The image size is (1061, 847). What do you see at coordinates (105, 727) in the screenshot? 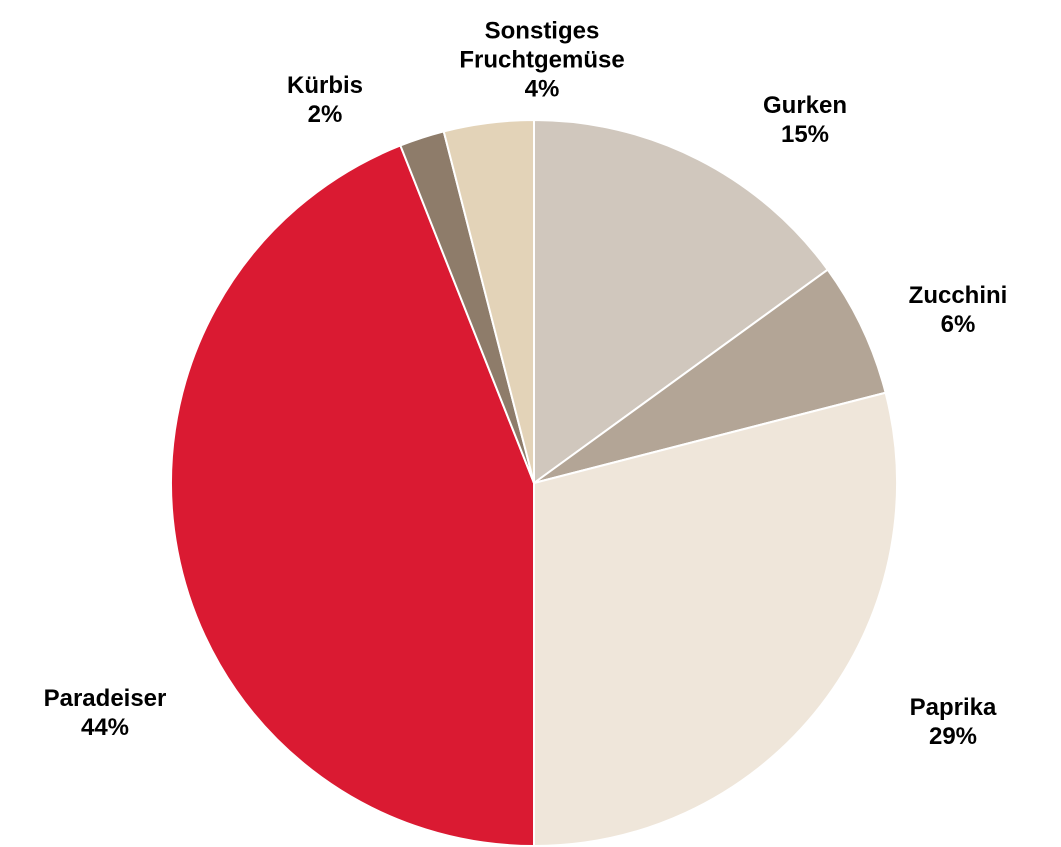
I see `value-label: 44%` at bounding box center [105, 727].